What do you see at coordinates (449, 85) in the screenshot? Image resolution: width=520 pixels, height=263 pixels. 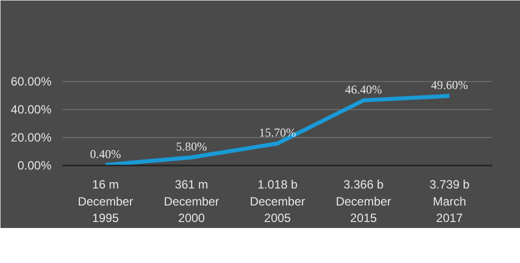 I see `text: 49.60%` at bounding box center [449, 85].